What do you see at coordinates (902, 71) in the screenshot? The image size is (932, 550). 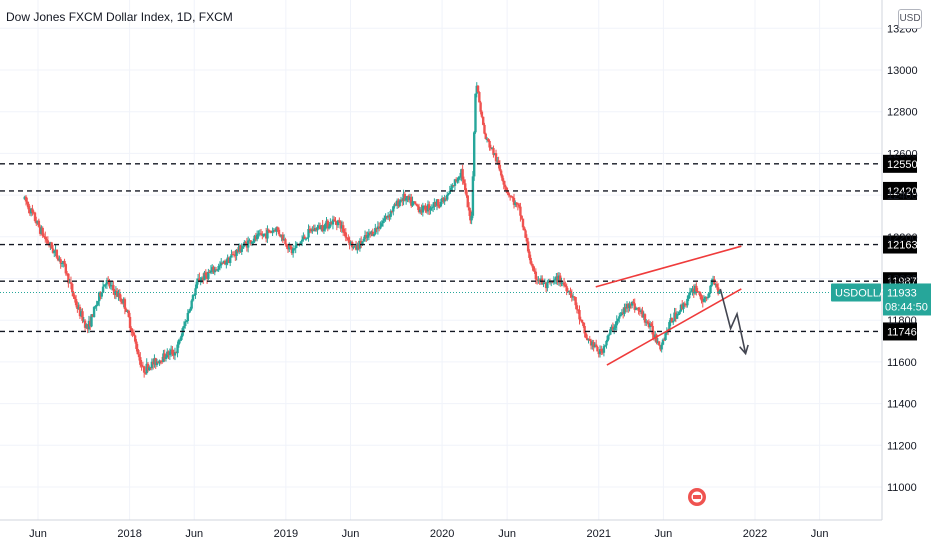 I see `y-tick-label: 13000` at bounding box center [902, 71].